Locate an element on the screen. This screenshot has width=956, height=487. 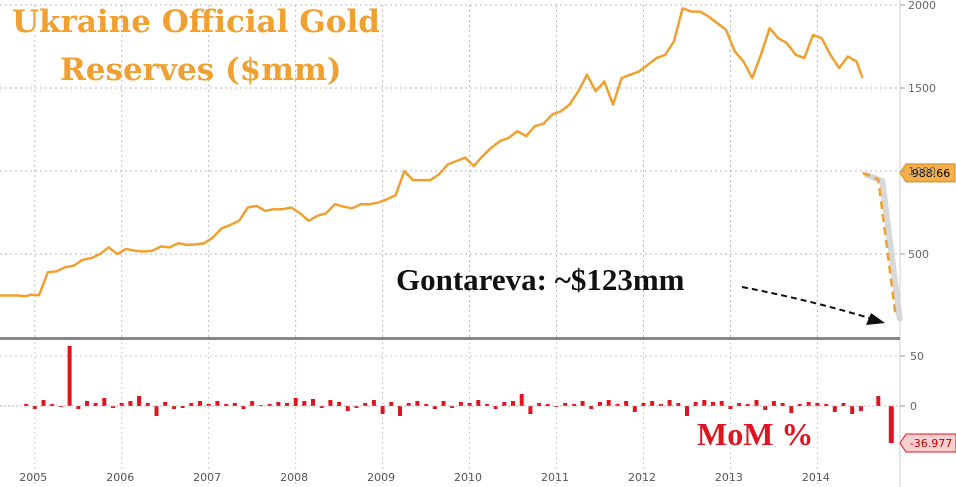
x-tick-label: 2005 is located at coordinates (33, 477).